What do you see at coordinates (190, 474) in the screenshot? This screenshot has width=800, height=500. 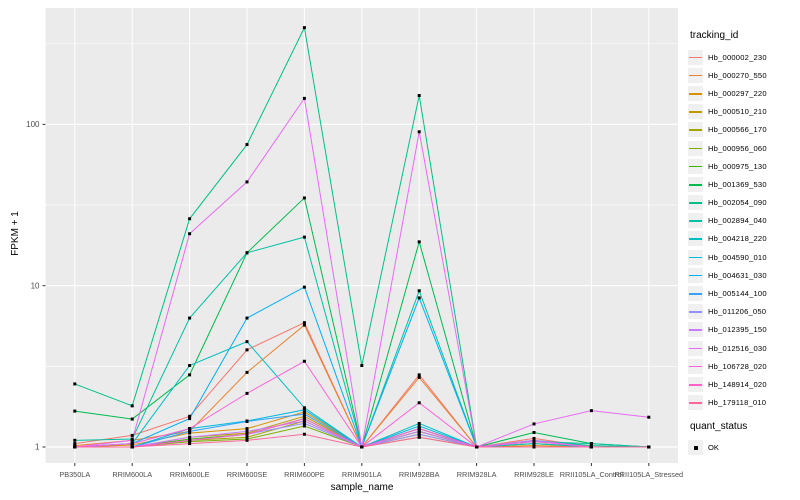 I see `x-tick-label: RRIM600LE` at bounding box center [190, 474].